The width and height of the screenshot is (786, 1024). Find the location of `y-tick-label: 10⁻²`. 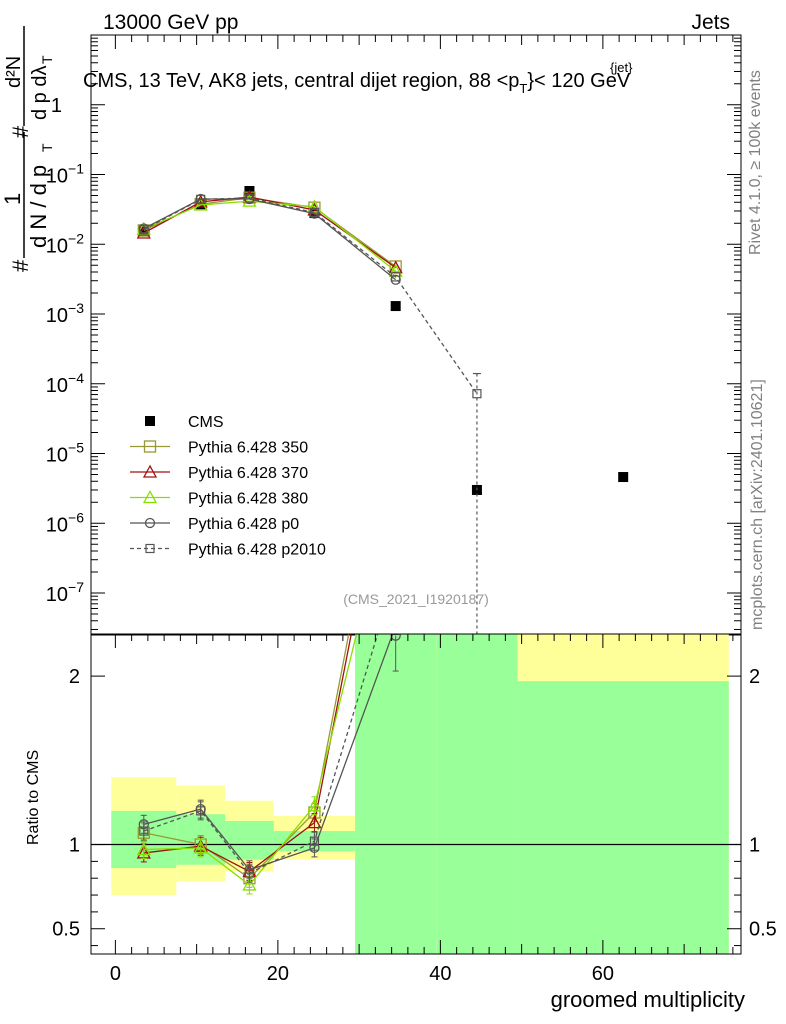

y-tick-label: 10⁻² is located at coordinates (65, 243).